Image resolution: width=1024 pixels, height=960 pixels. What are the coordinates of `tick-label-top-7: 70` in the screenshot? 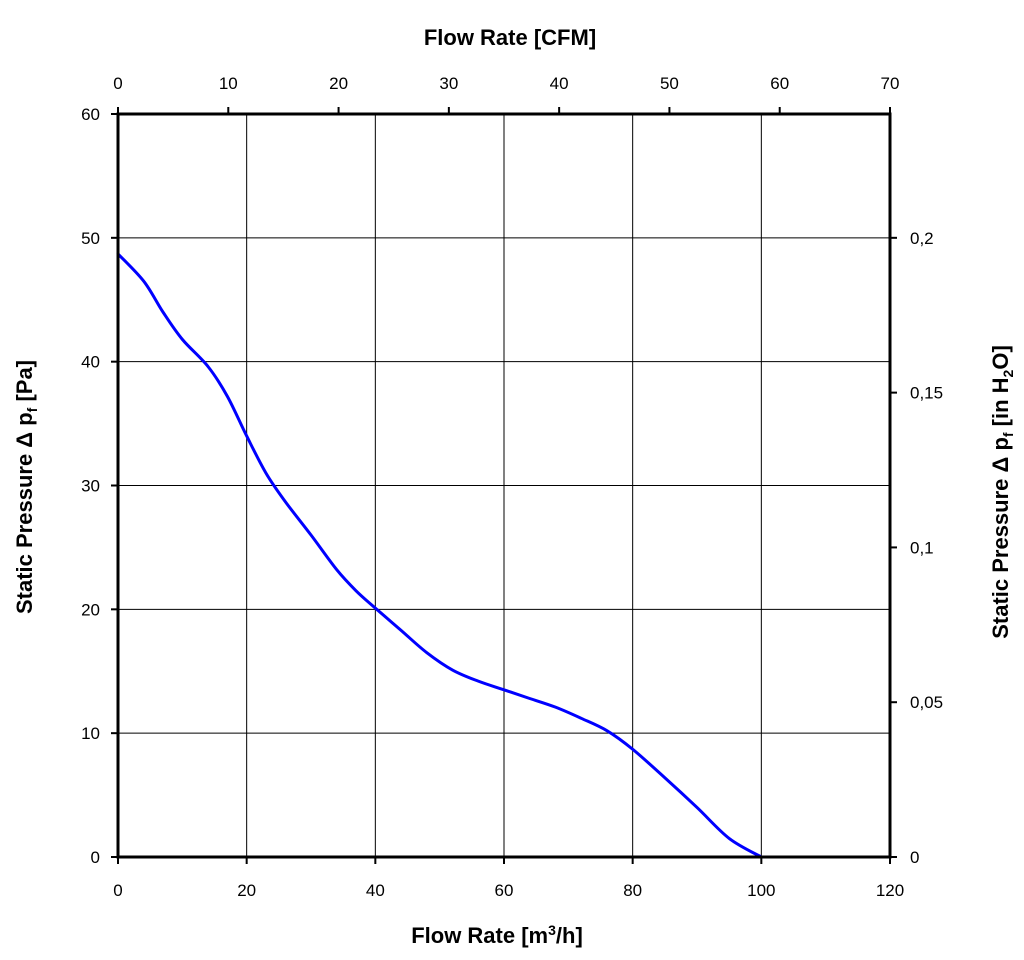 It's located at (890, 83).